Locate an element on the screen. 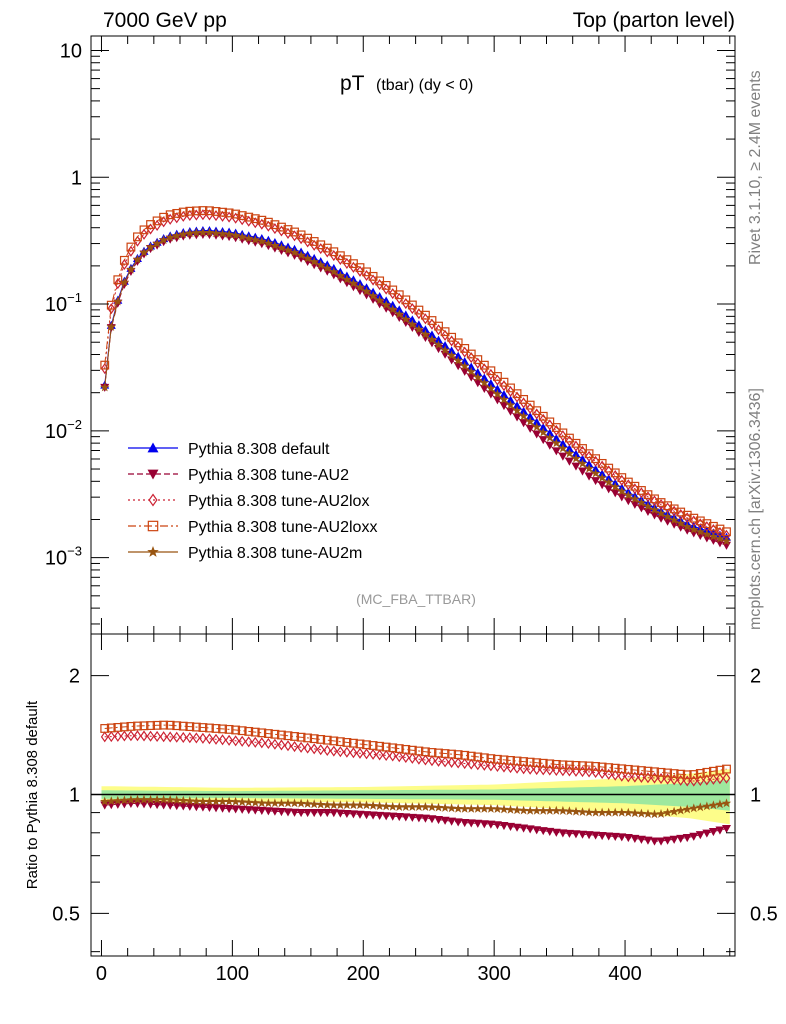 This screenshot has width=786, height=1024. x-tick-label: 200 is located at coordinates (363, 974).